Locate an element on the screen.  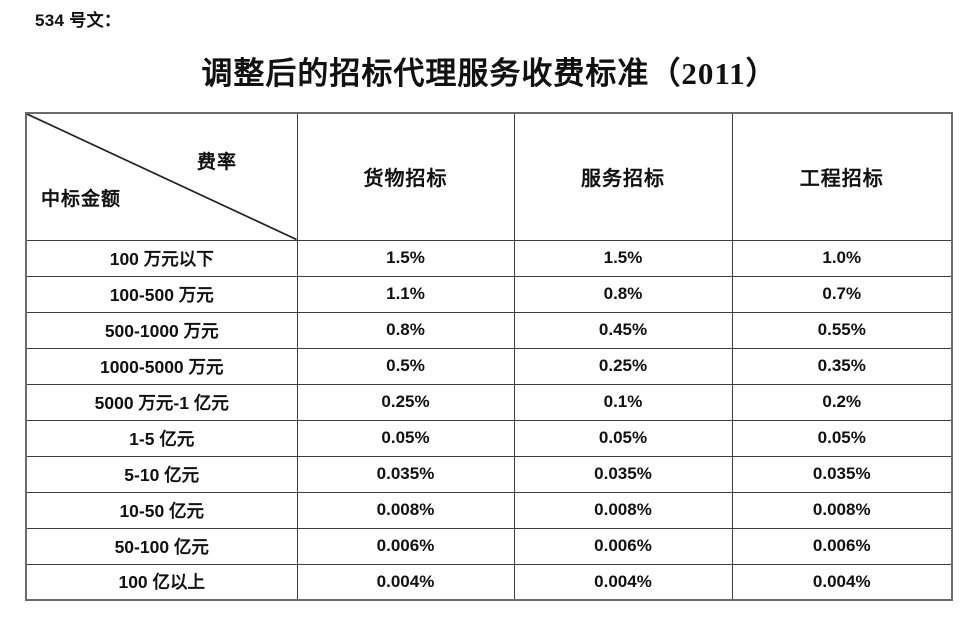
goods-rate-cell: 1.1% is located at coordinates (405, 294).